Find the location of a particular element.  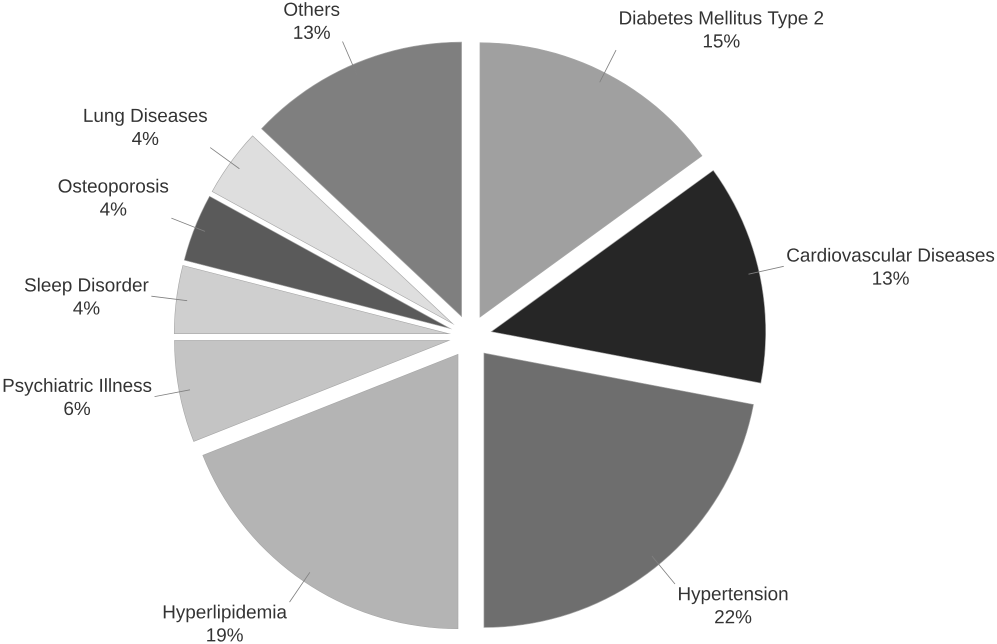

data-label: 19% is located at coordinates (225, 635).